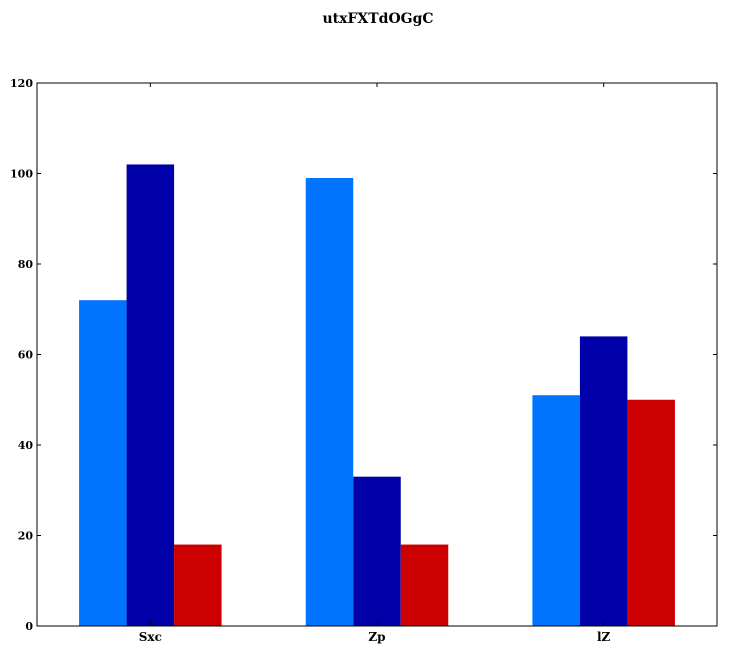 This screenshot has width=730, height=657. Describe the element at coordinates (604, 637) in the screenshot. I see `x-tick-label: lZ` at that location.